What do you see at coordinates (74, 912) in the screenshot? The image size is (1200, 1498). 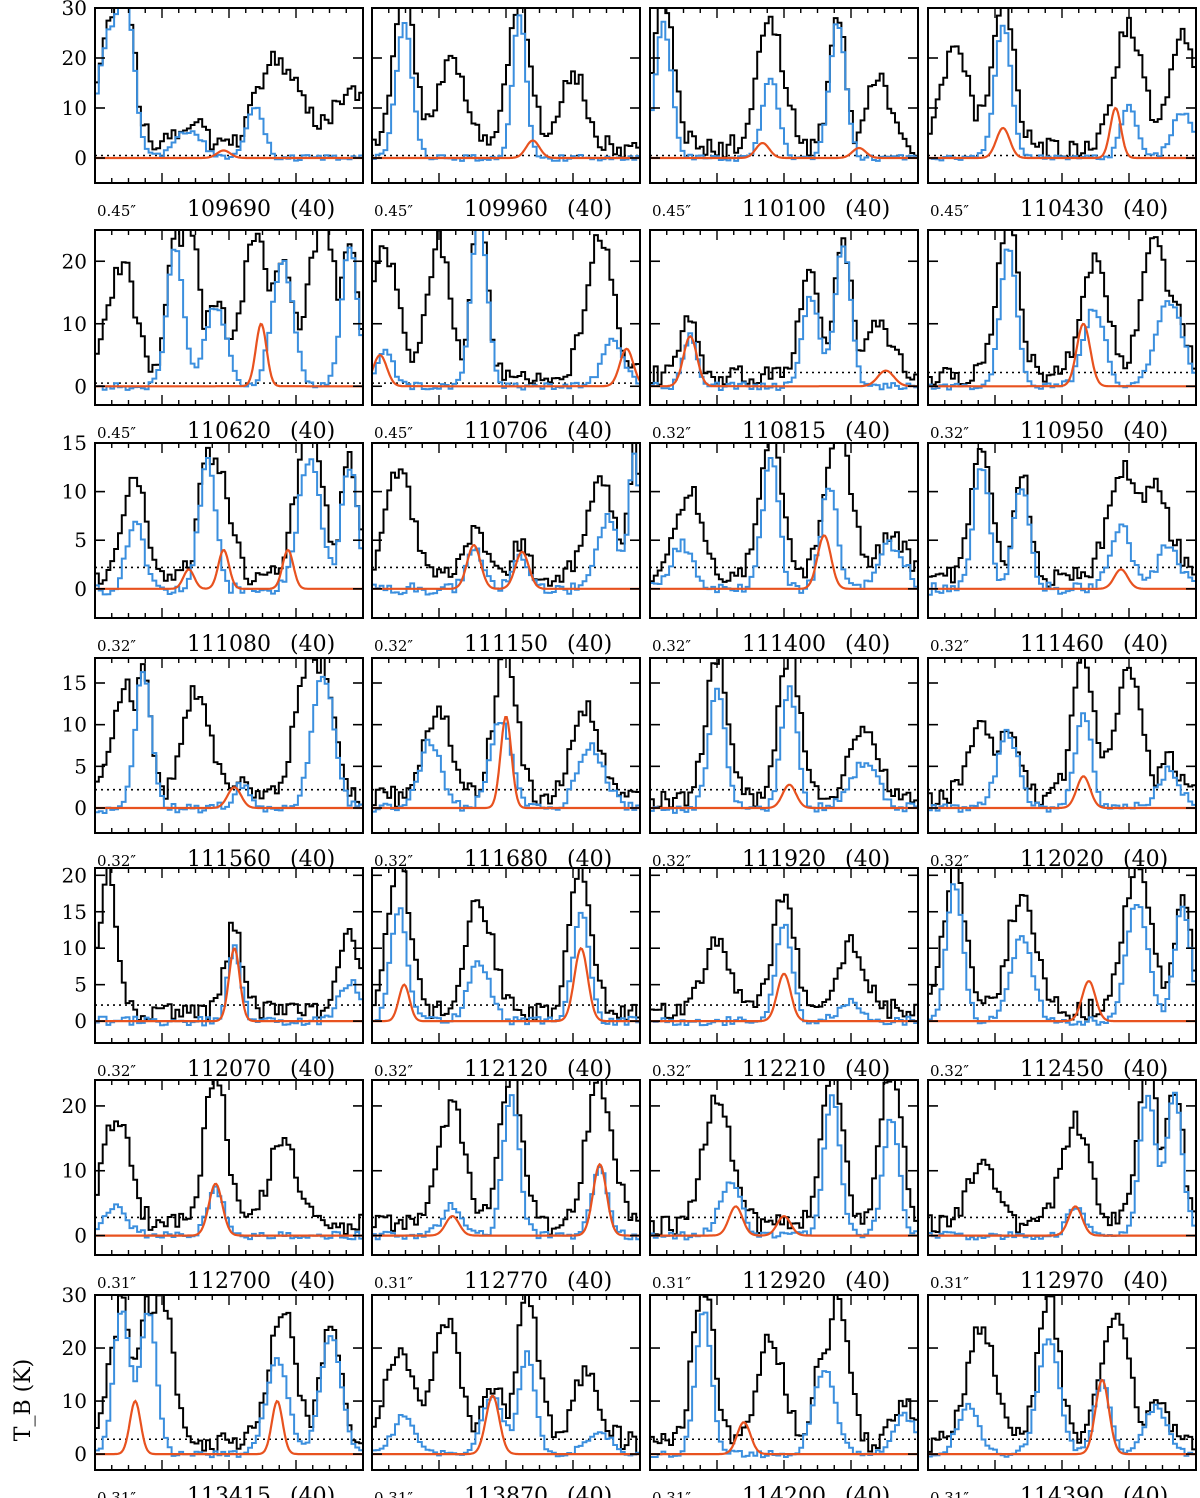 I see `y-tick-label: 15` at bounding box center [74, 912].